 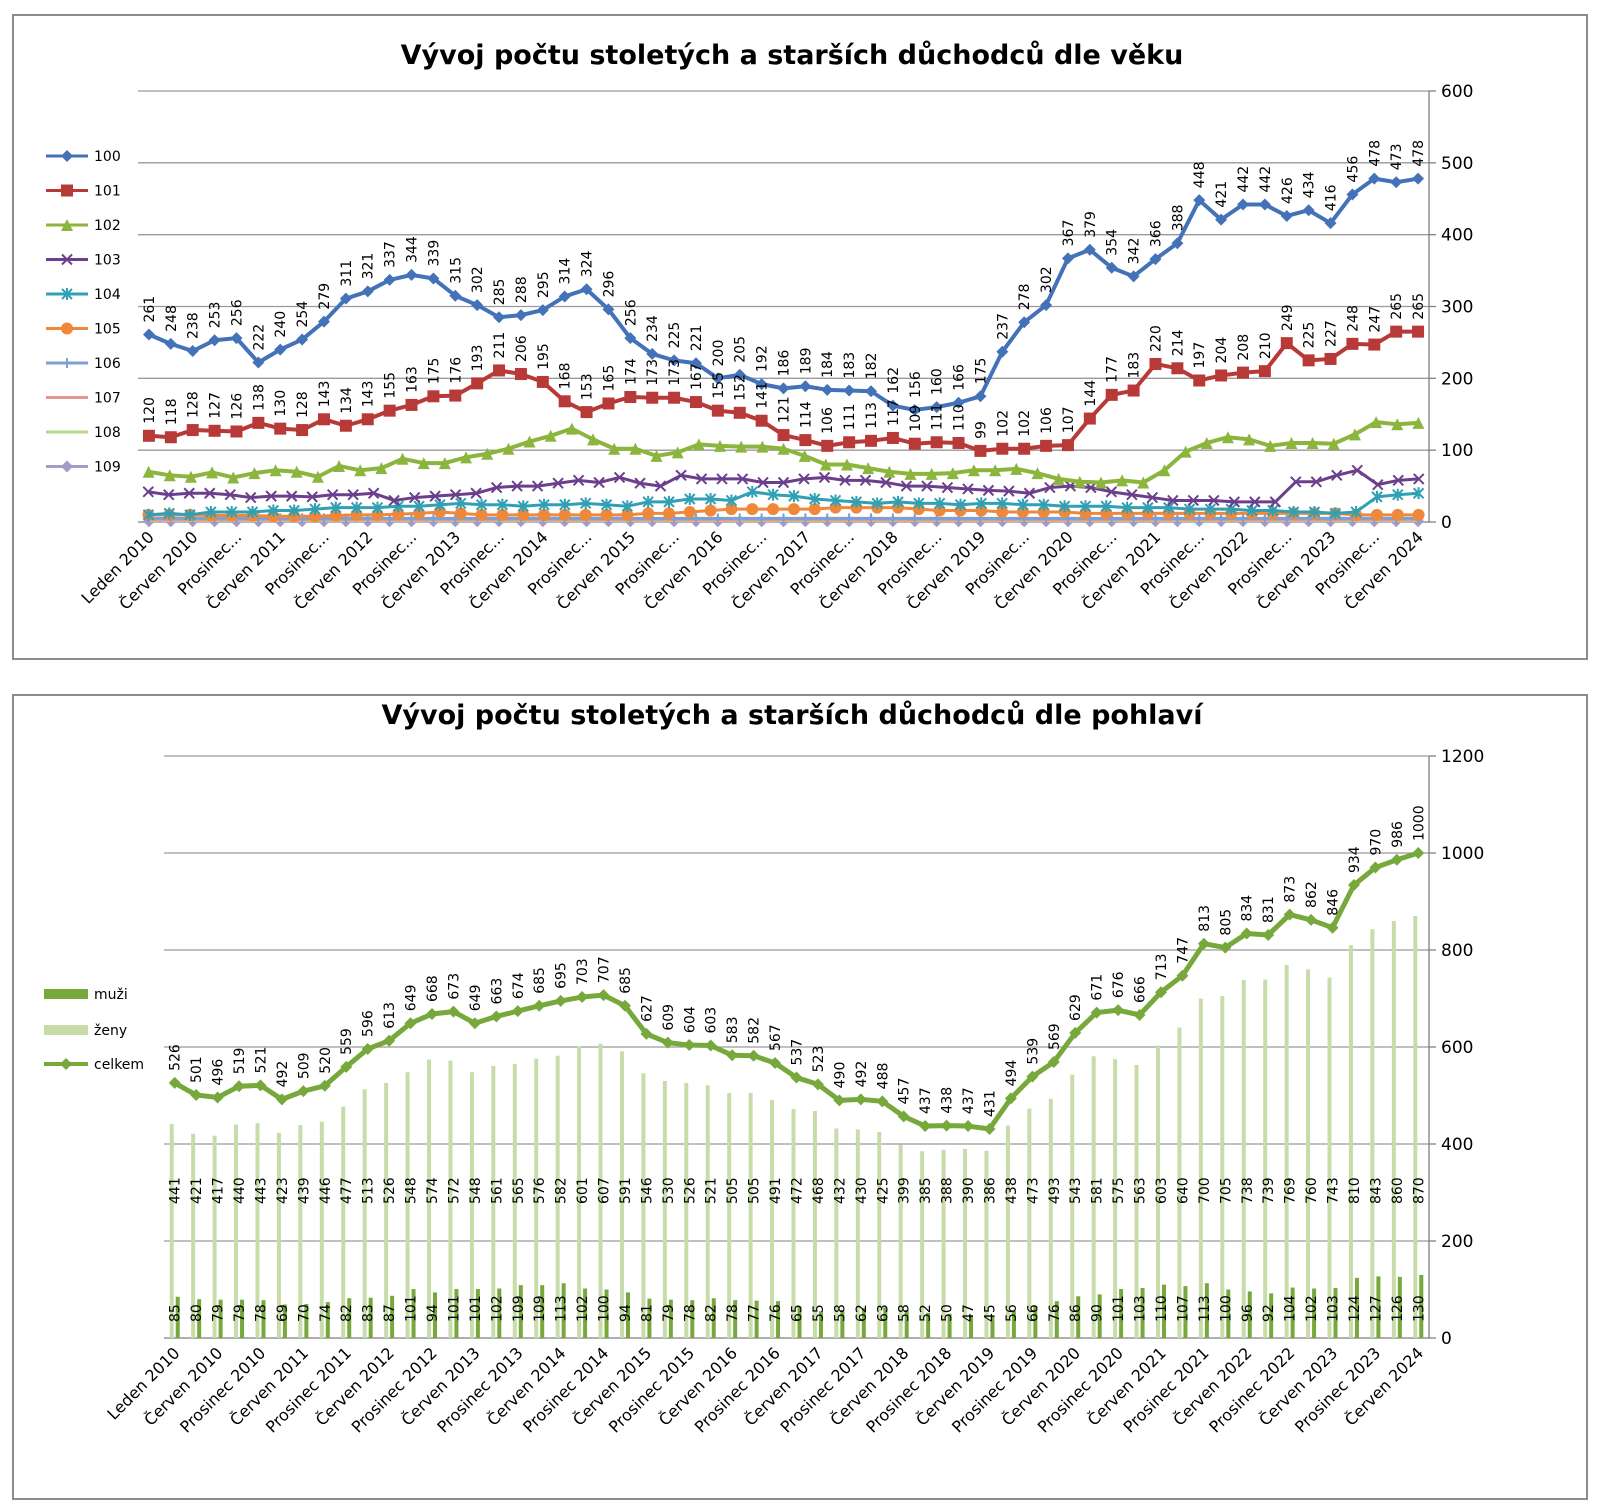 What do you see at coordinates (1269, 1190) in the screenshot?
I see `data-label-zeny: 739` at bounding box center [1269, 1190].